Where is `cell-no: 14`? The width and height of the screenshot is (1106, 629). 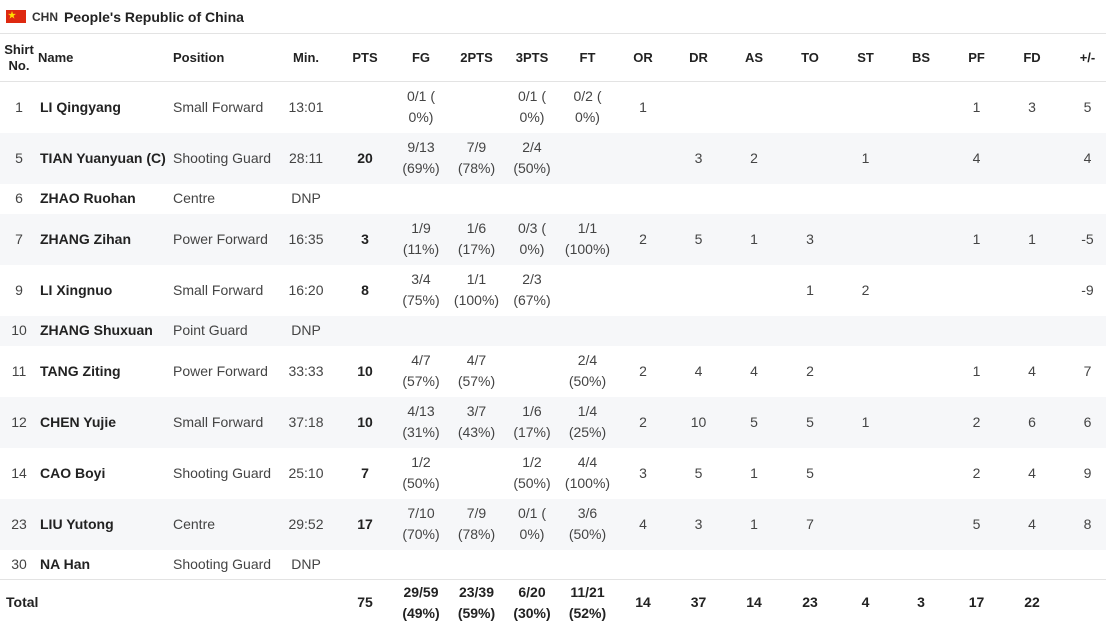
cell-no: 14 is located at coordinates (19, 472).